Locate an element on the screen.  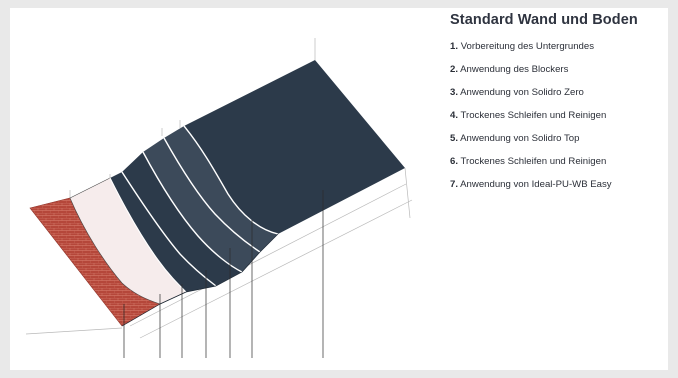
legend-item-number: 6. is located at coordinates (454, 161).